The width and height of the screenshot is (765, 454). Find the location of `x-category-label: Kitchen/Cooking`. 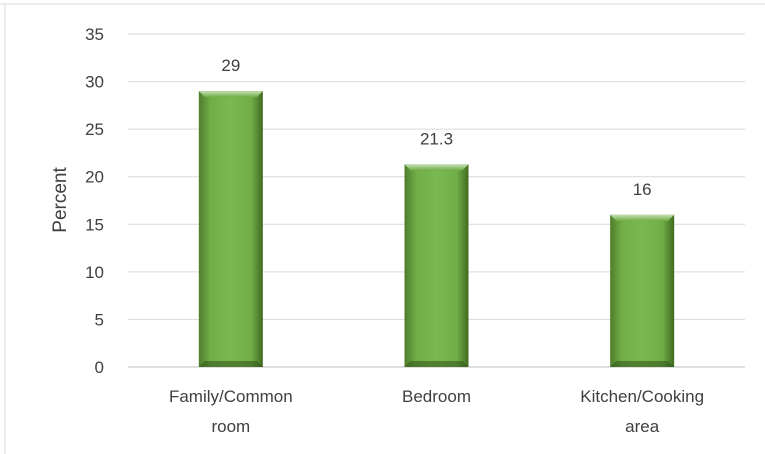

x-category-label: Kitchen/Cooking is located at coordinates (642, 396).